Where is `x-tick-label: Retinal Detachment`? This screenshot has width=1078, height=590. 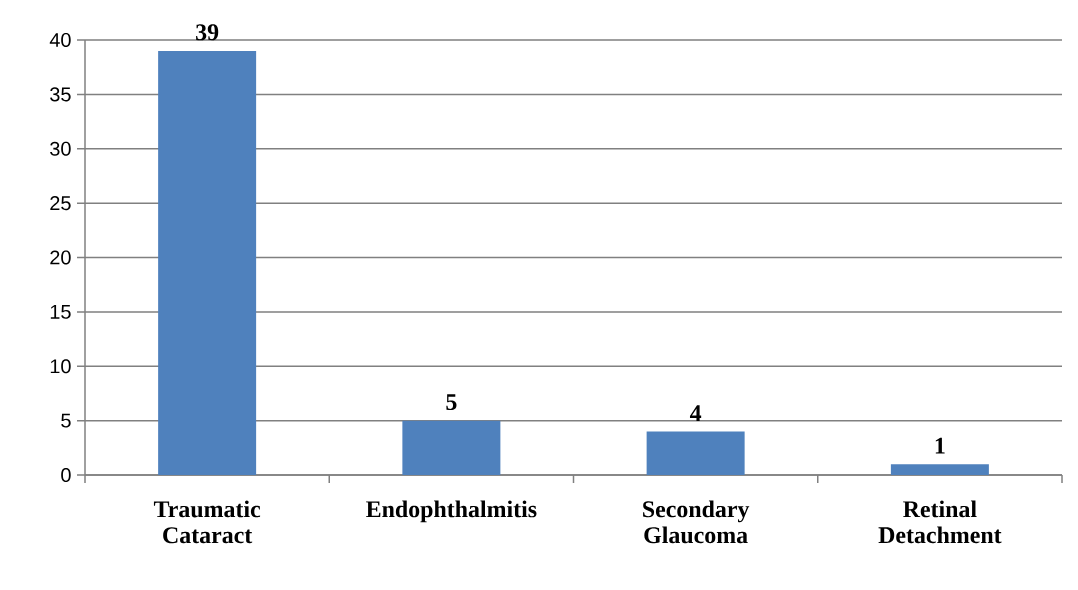 x-tick-label: Retinal Detachment is located at coordinates (940, 522).